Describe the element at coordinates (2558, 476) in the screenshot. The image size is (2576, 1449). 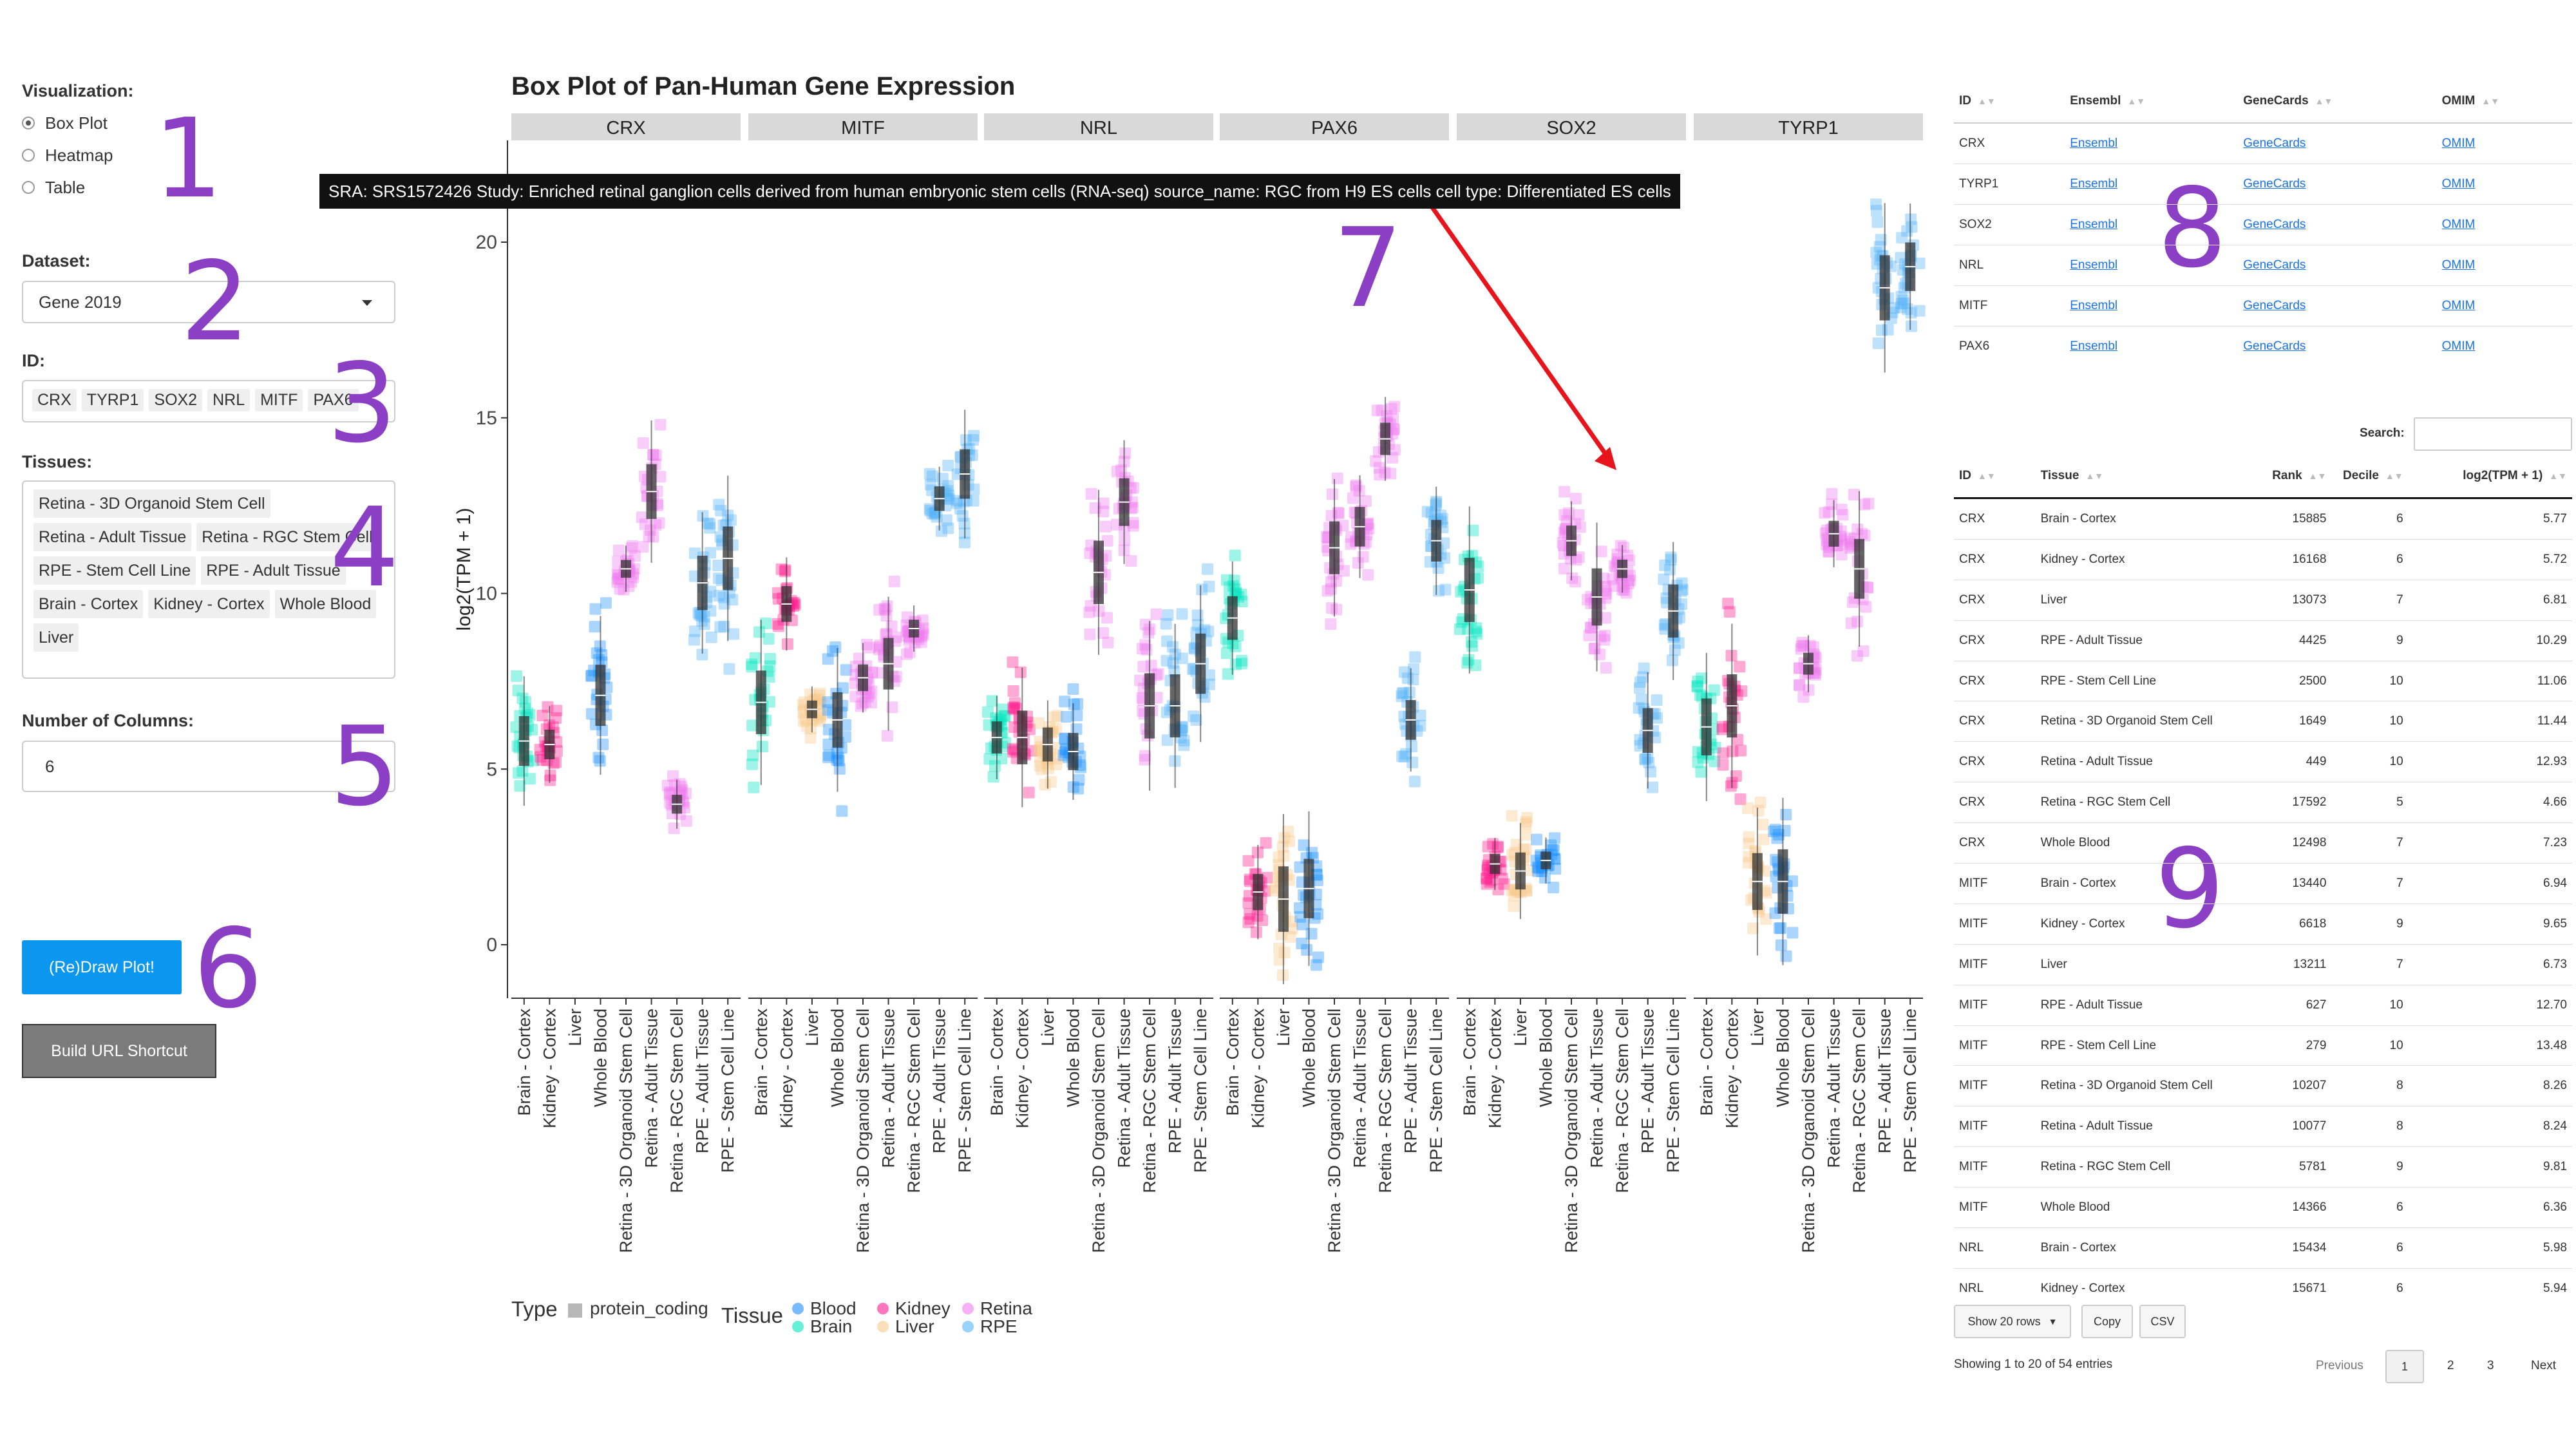
I see `sort-icon: ▲▼` at that location.